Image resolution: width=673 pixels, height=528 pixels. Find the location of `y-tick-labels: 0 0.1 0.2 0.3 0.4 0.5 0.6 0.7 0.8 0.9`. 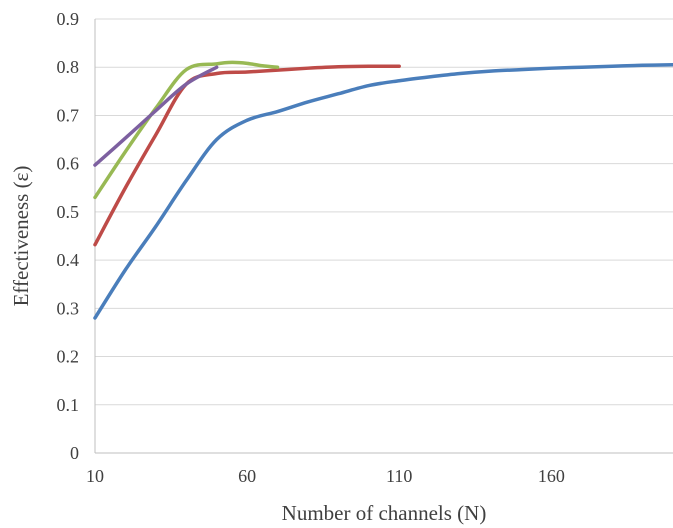

y-tick-labels: 0 0.1 0.2 0.3 0.4 0.5 0.6 0.7 0.8 0.9 is located at coordinates (68, 236).